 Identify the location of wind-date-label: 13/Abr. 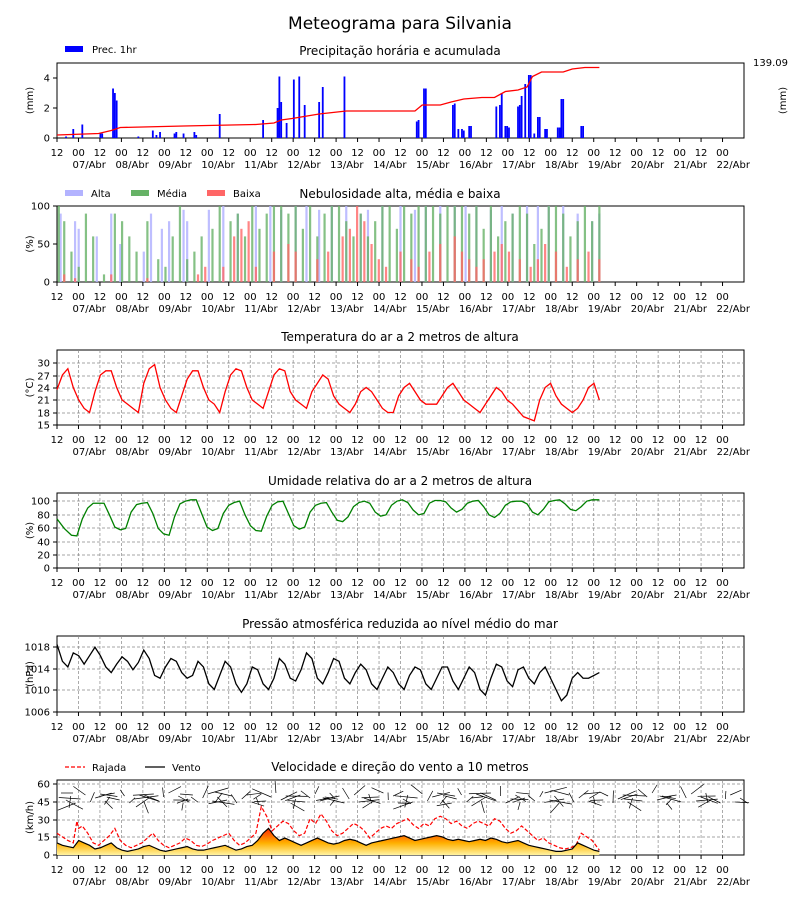
(347, 882).